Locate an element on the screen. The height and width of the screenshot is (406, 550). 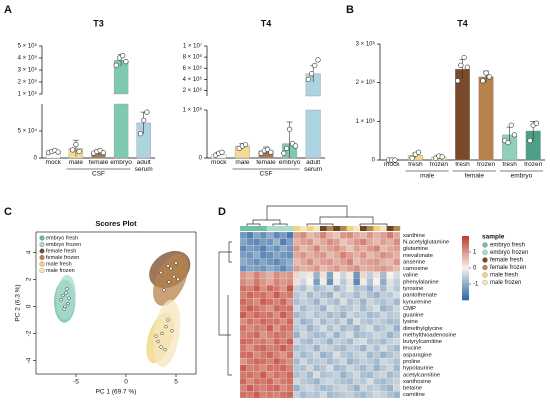
group-label: embryo is located at coordinates (522, 176).